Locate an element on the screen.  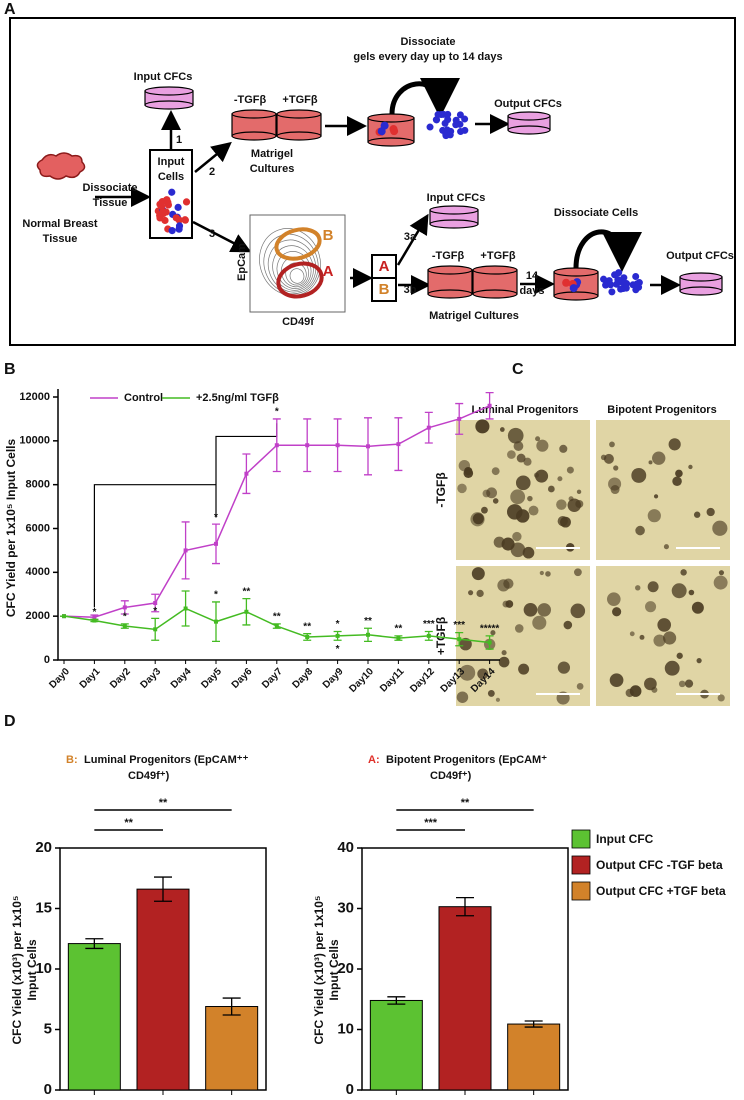
y-tick-label: 6000 is located at coordinates (38, 528).